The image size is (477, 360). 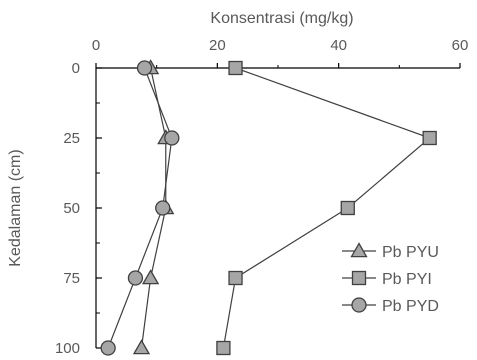 I want to click on y-tick-label: 25, so click(x=71, y=138).